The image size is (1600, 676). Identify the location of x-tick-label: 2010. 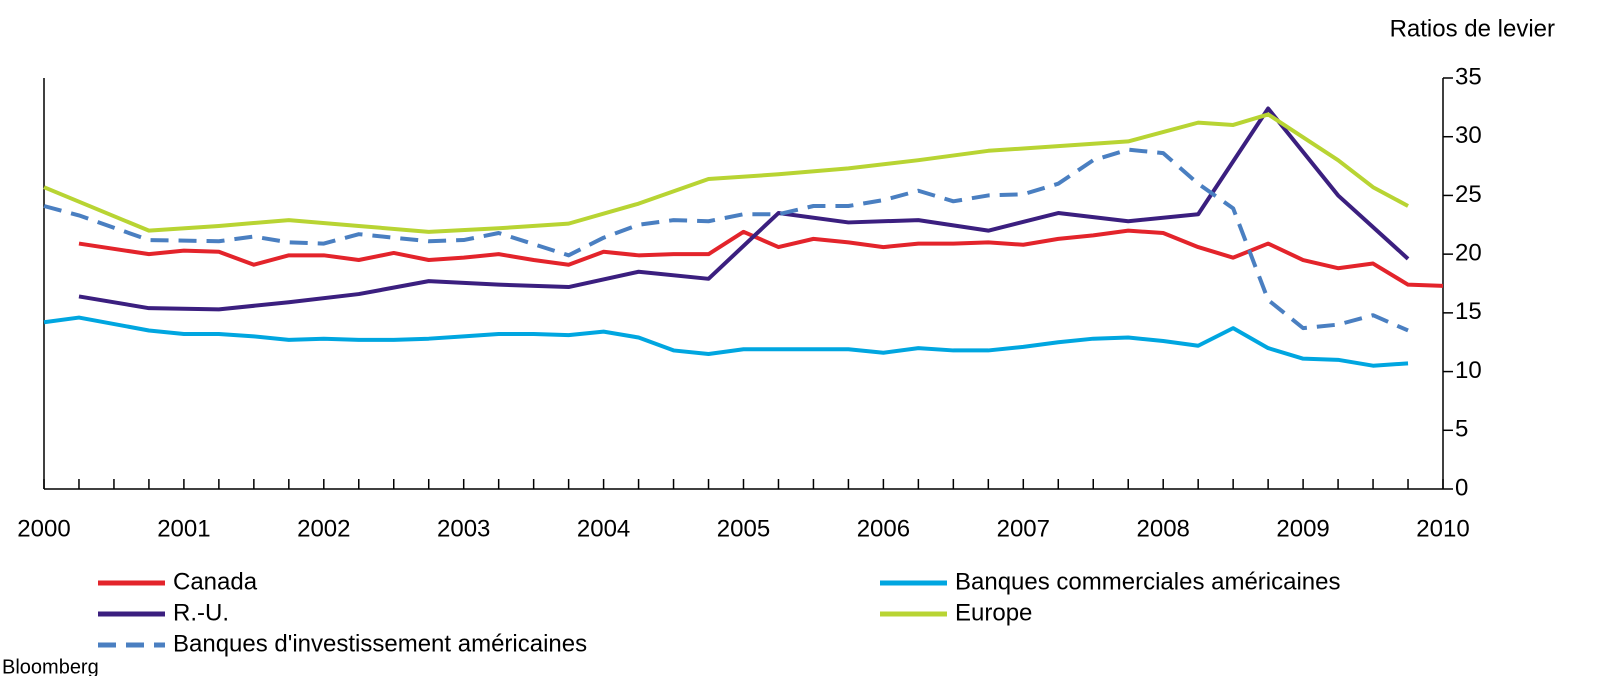
(1442, 528).